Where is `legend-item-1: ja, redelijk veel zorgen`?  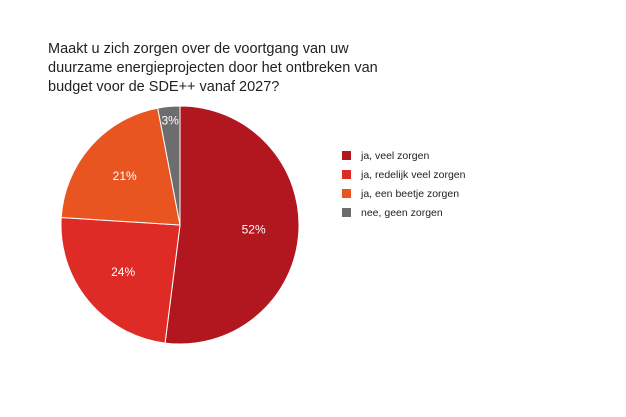 legend-item-1: ja, redelijk veel zorgen is located at coordinates (403, 174).